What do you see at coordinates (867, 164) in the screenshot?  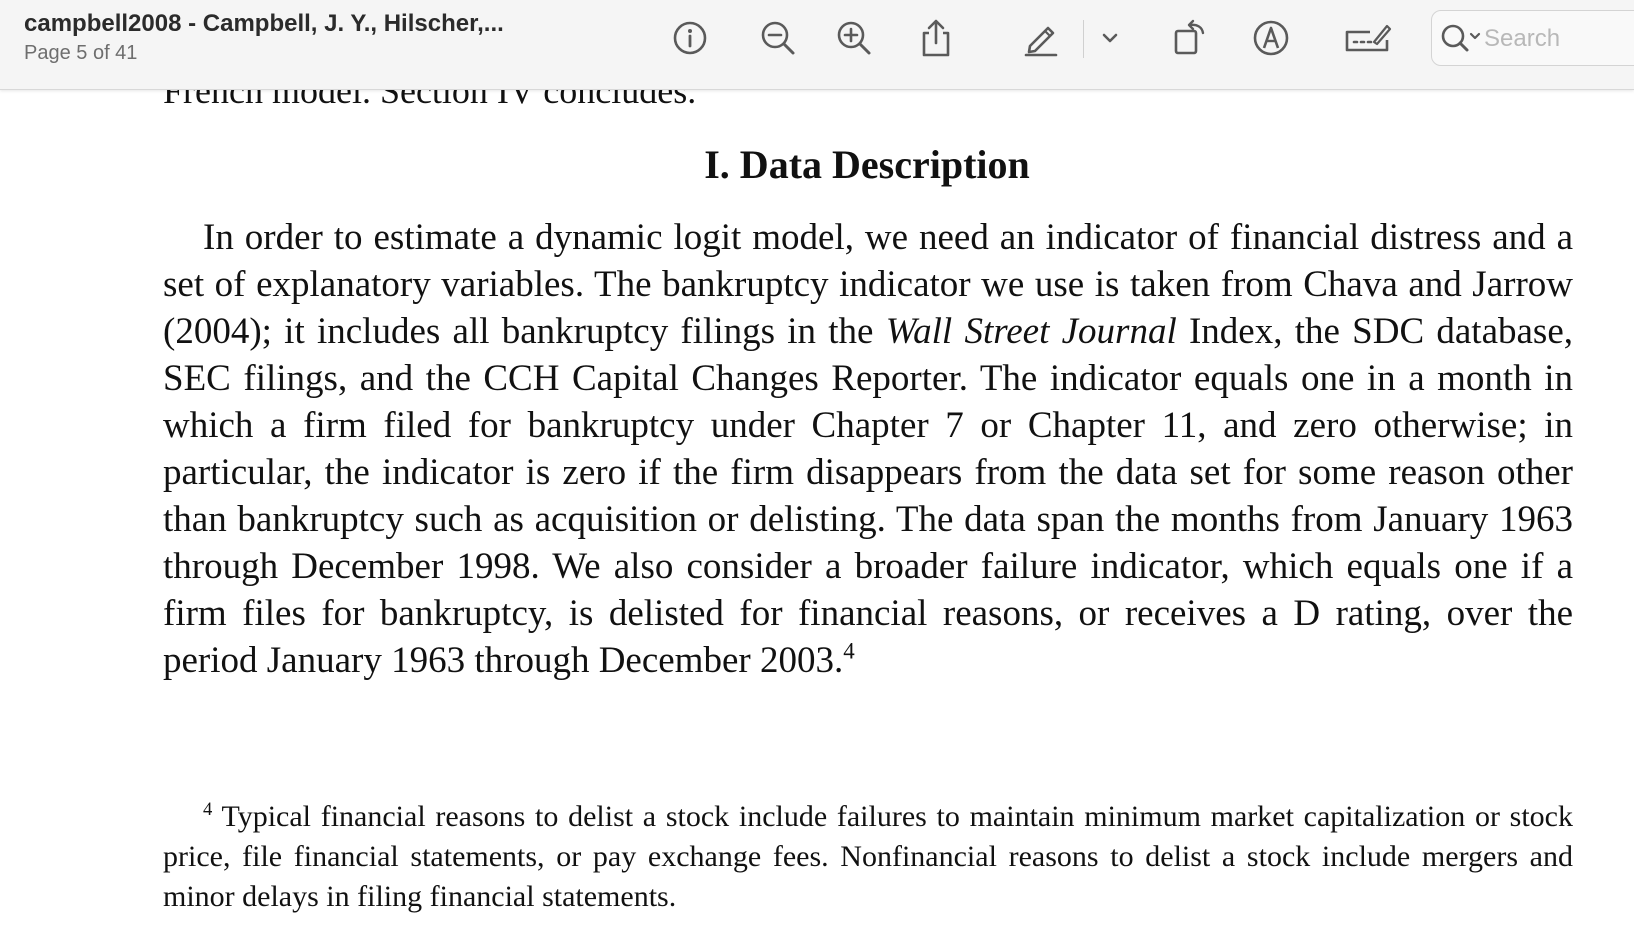 I see `section-heading: I. Data Description` at bounding box center [867, 164].